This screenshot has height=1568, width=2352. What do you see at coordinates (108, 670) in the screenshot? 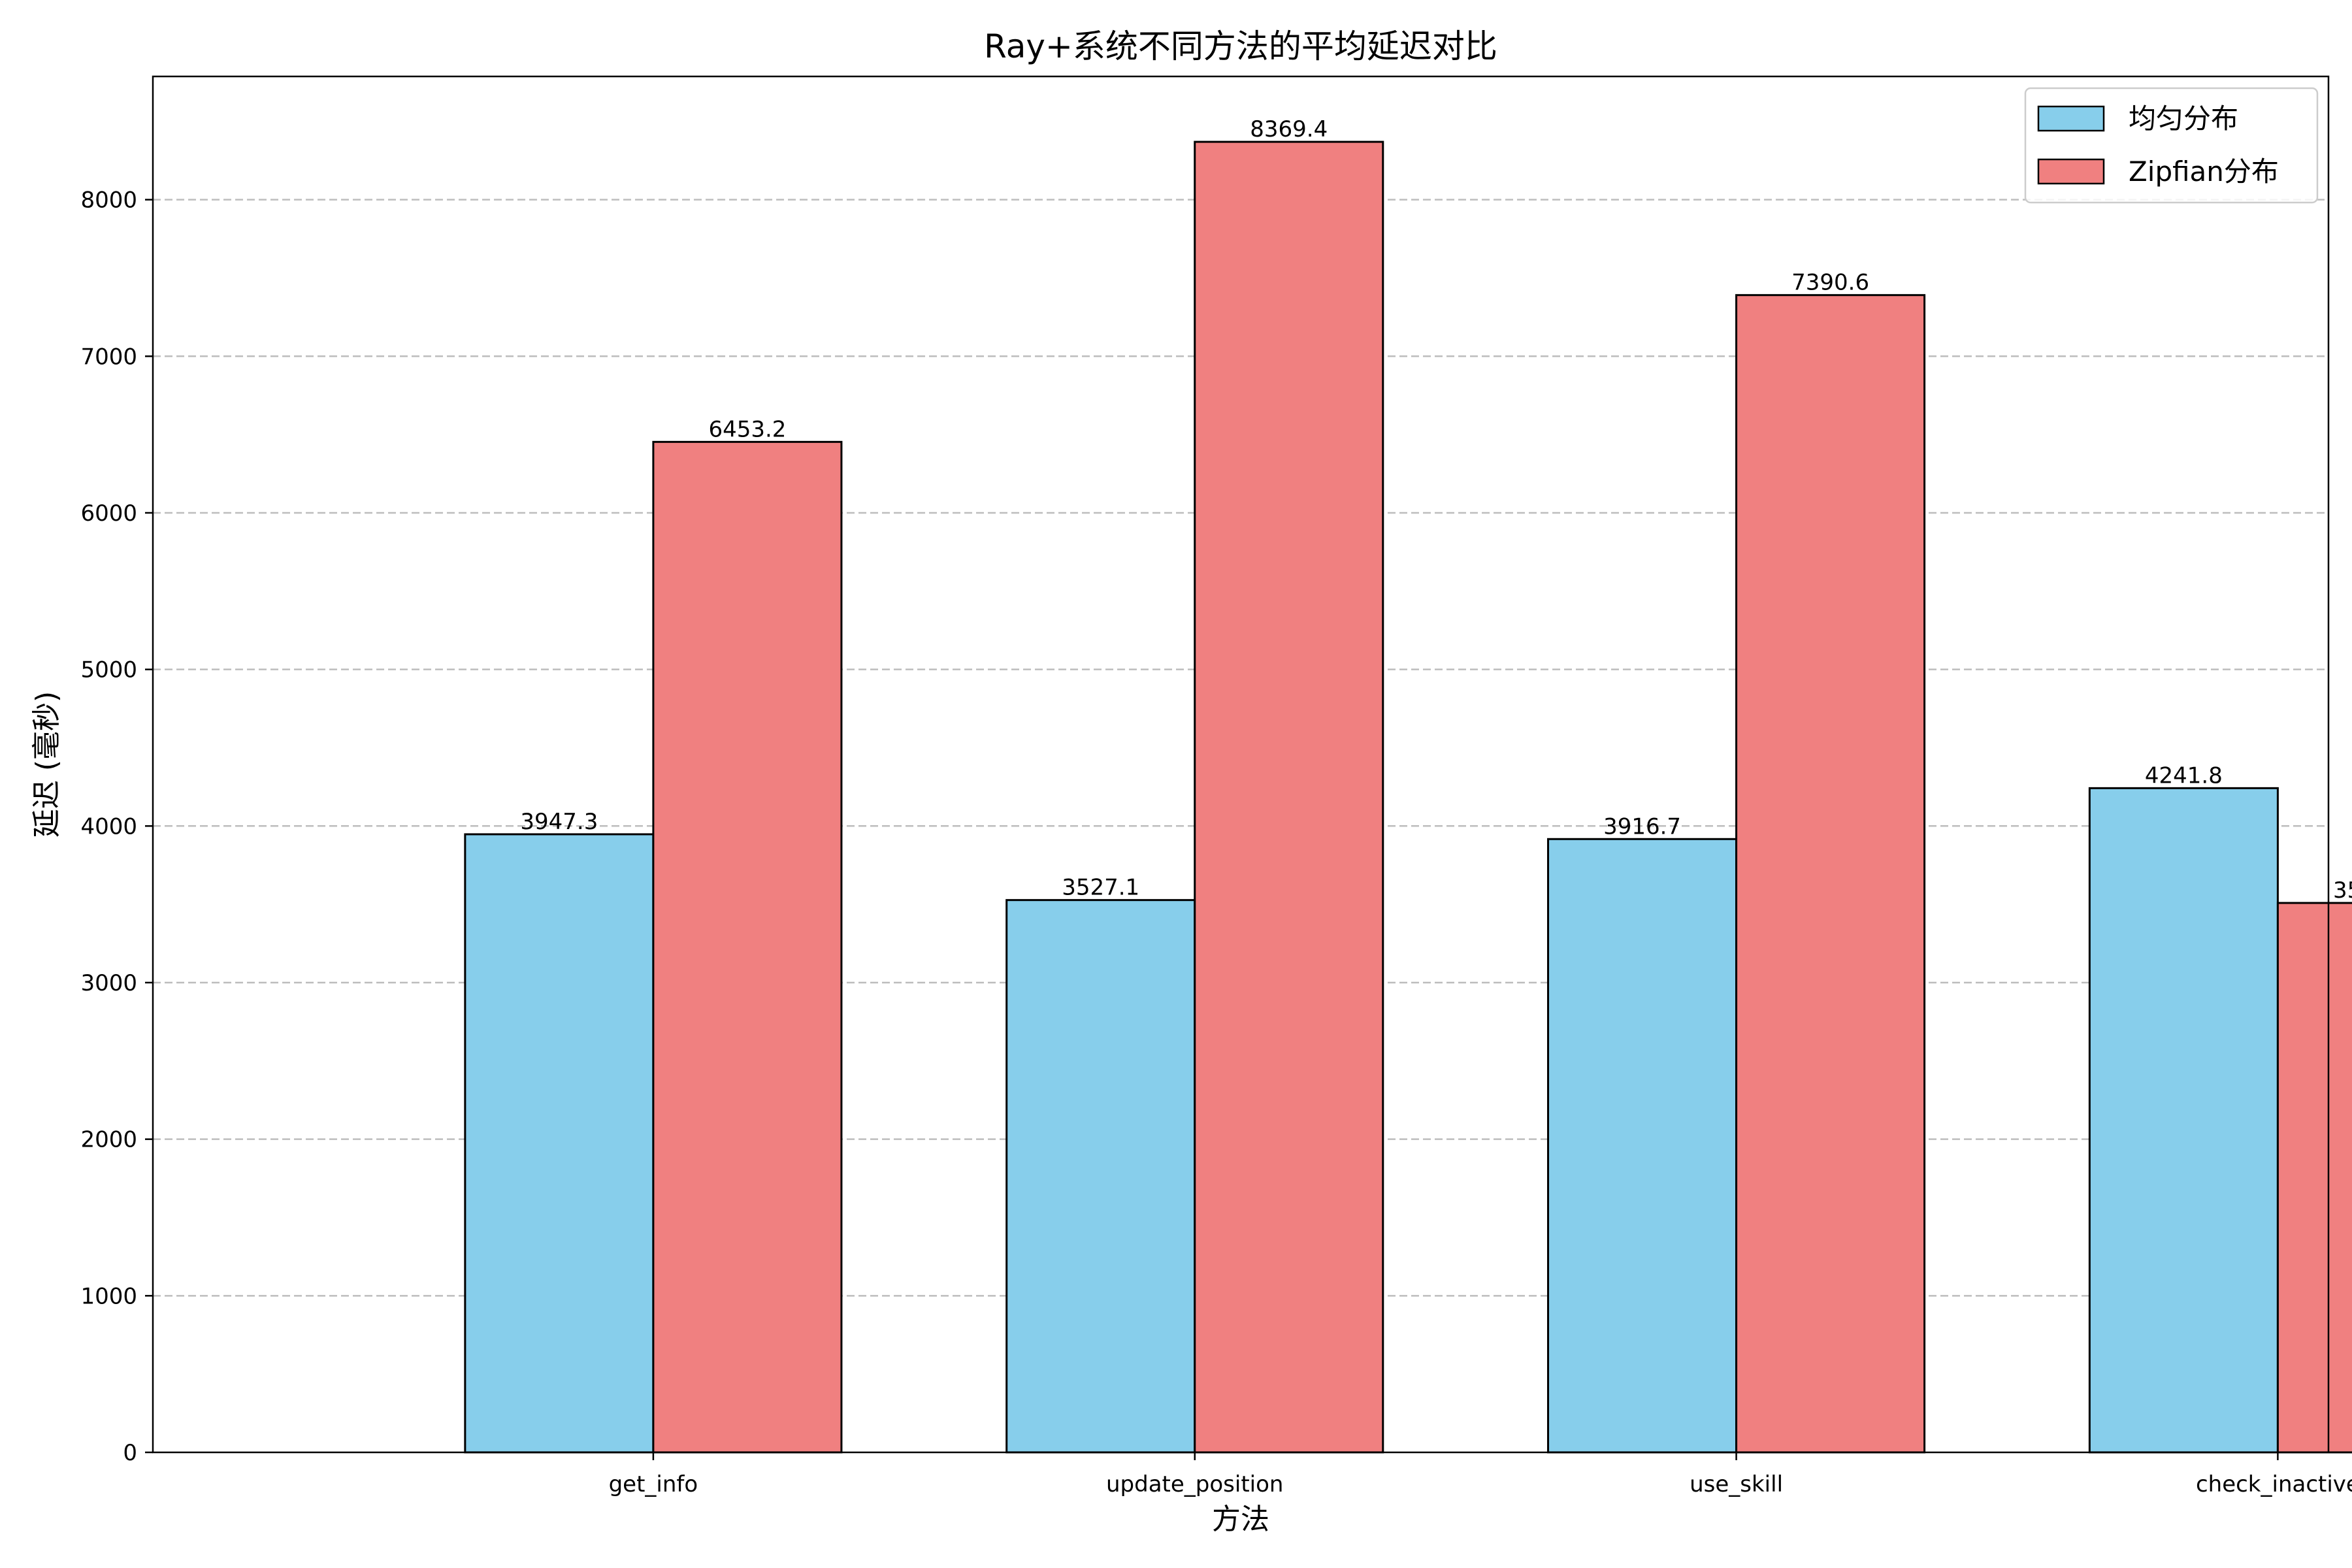
I see `y-tick-label: 5000` at bounding box center [108, 670].